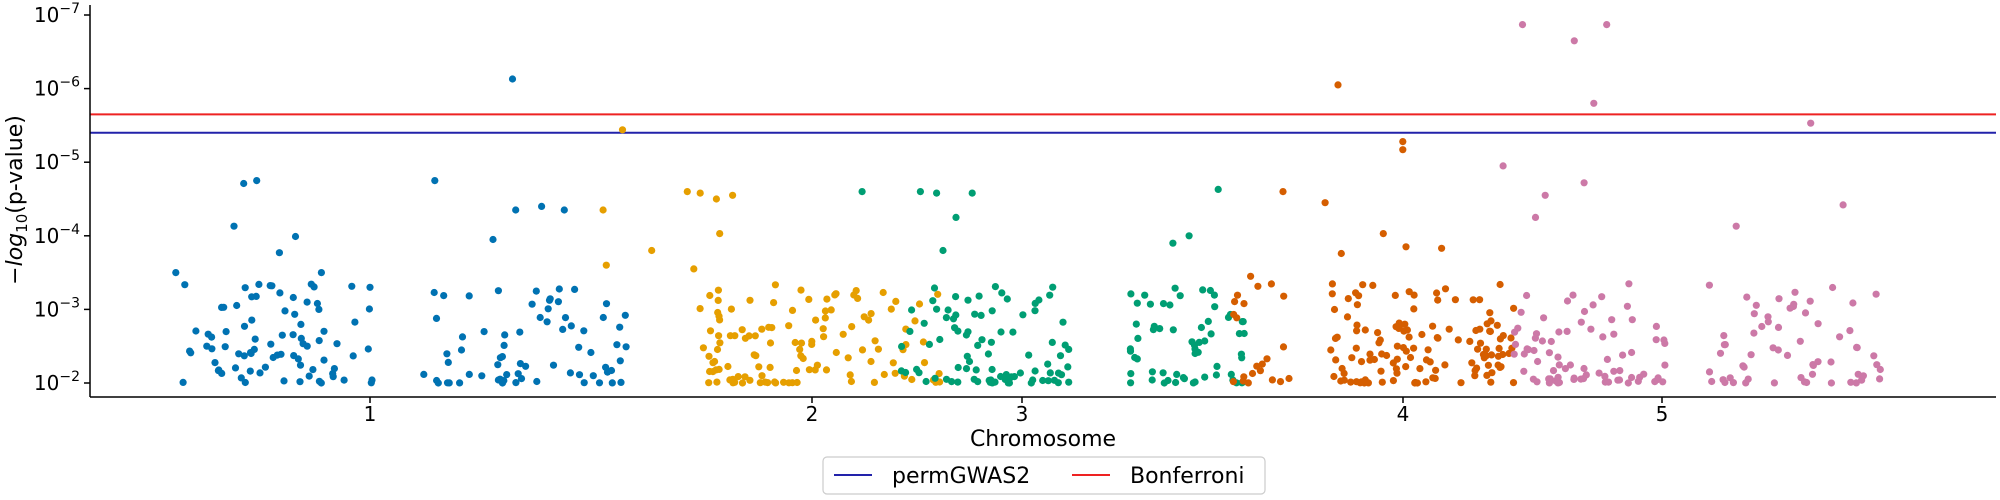  Describe the element at coordinates (1043, 123) in the screenshot. I see `threshold-layer` at that location.